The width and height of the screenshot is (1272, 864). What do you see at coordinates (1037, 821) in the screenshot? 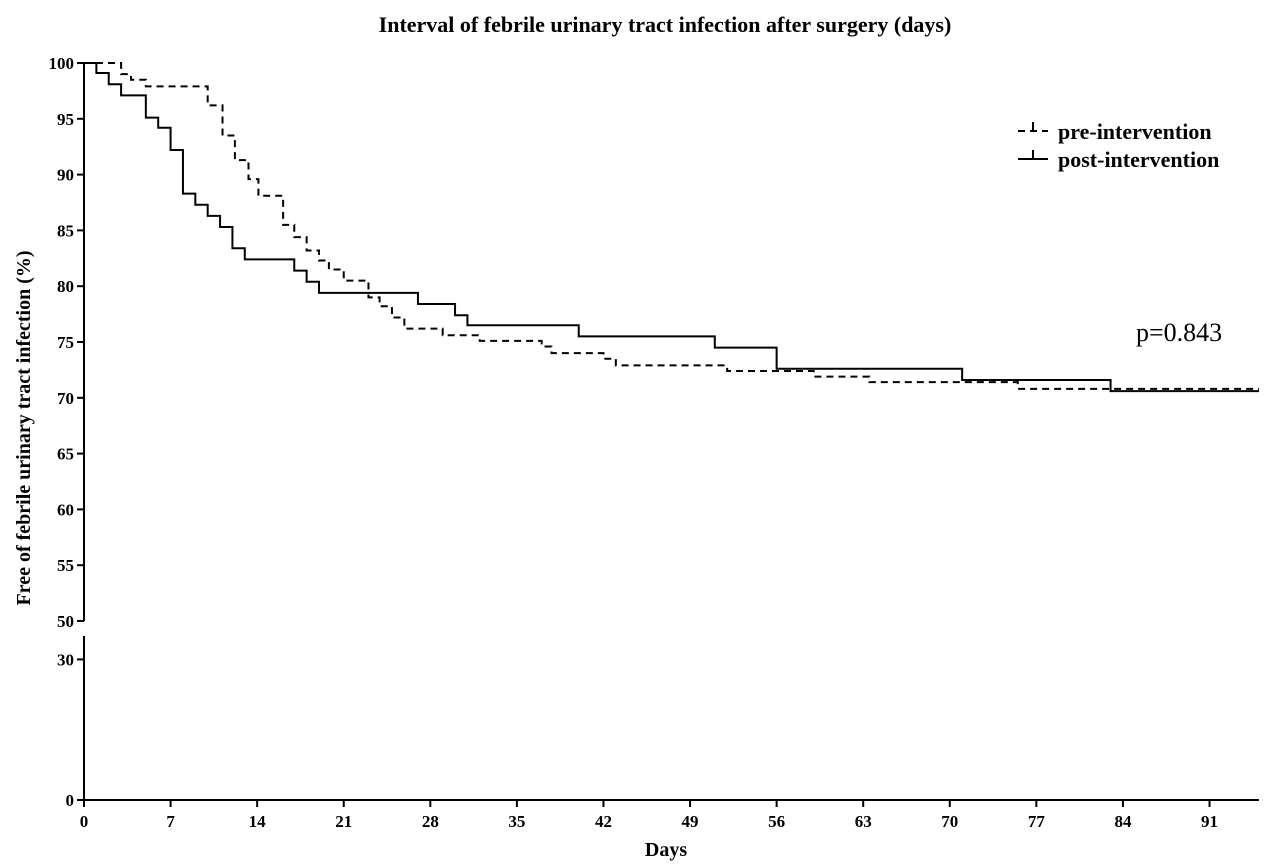
I see `x-tick-label: 77` at bounding box center [1037, 821].